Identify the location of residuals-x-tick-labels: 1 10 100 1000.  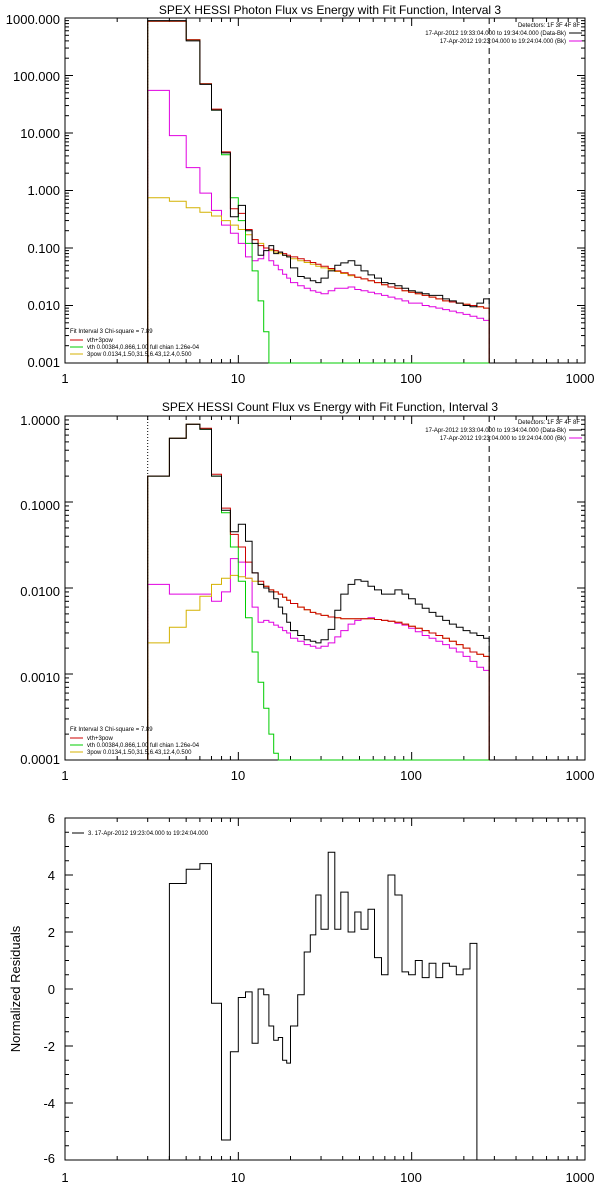
(327, 1177).